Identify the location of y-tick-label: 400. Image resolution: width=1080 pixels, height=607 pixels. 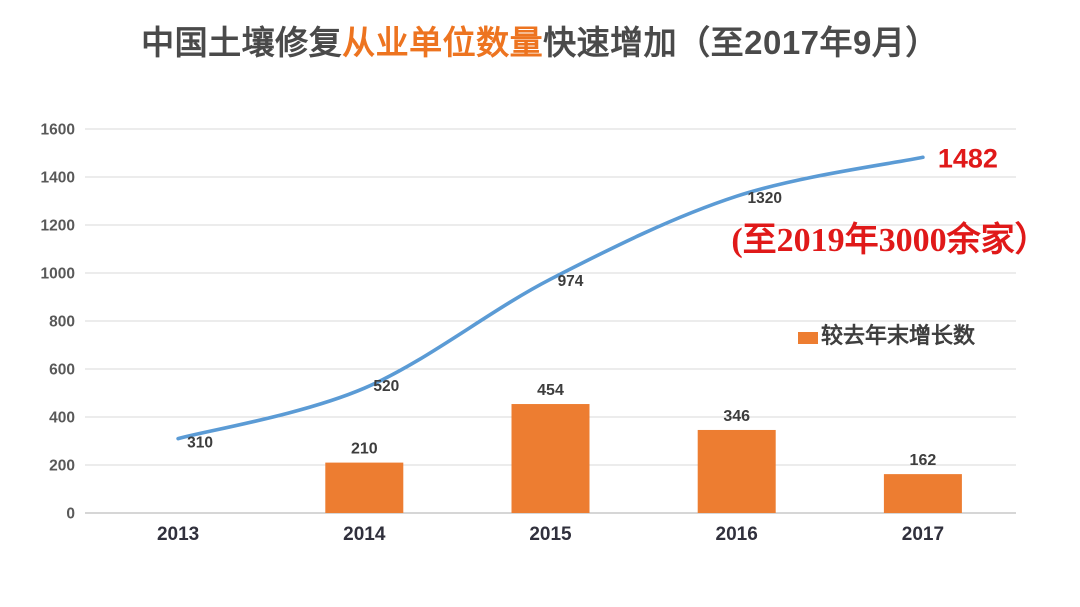
(62, 418).